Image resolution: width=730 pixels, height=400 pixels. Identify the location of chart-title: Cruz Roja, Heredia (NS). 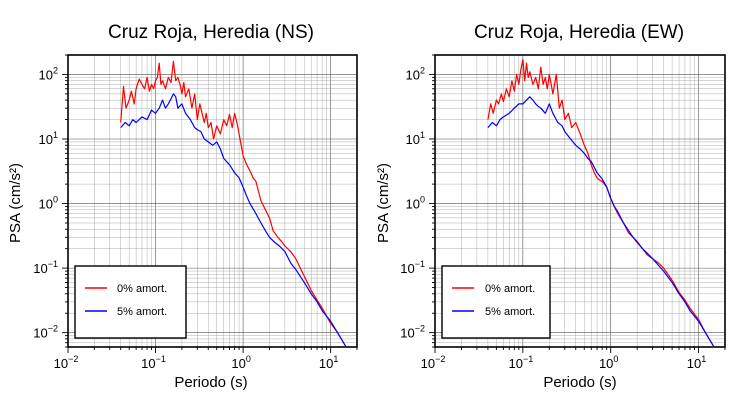
(211, 32).